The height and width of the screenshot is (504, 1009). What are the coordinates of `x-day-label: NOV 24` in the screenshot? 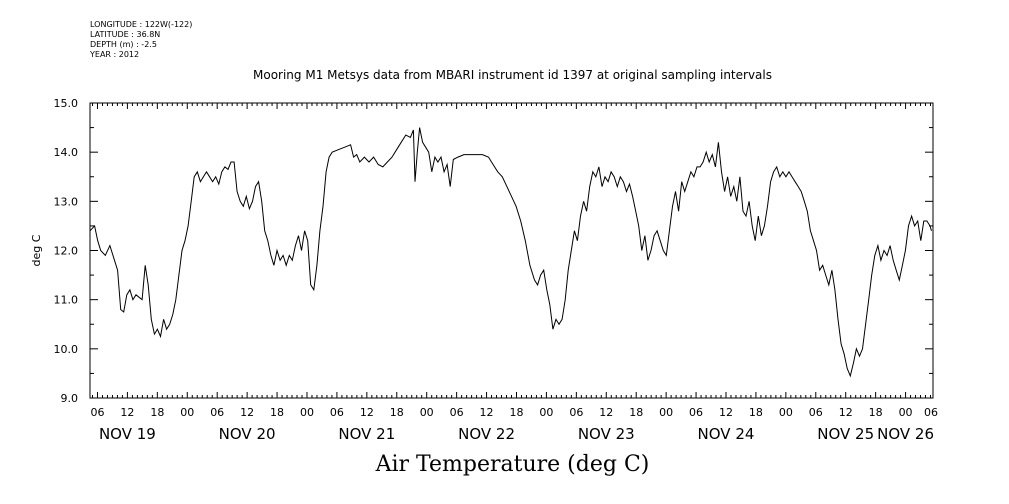 It's located at (726, 434).